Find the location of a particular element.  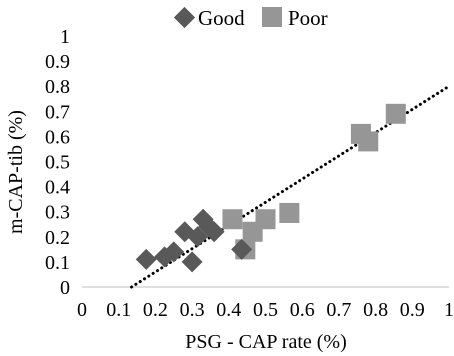

x-tick-label: 0.2 is located at coordinates (155, 310).